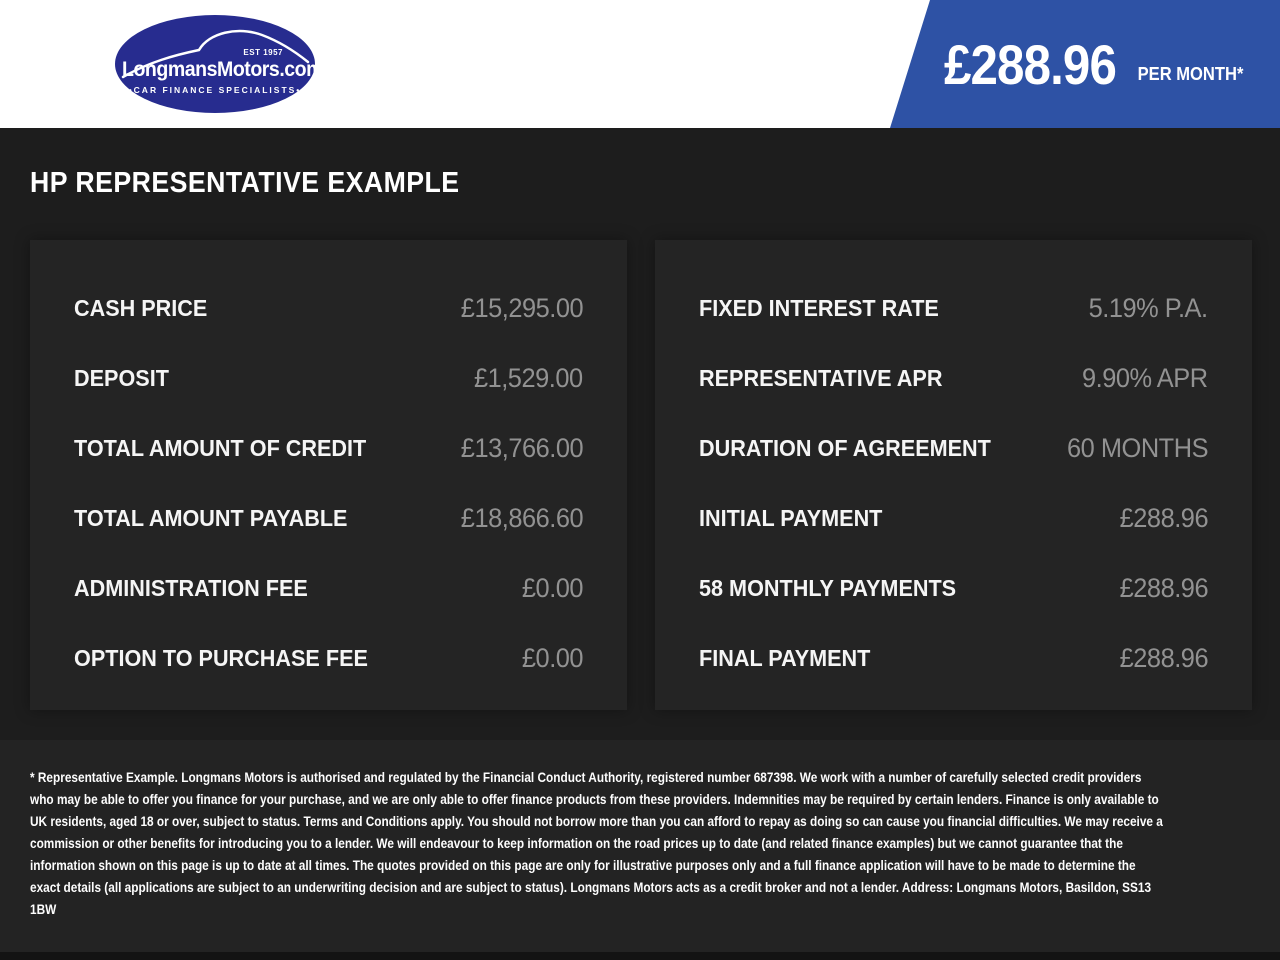 The height and width of the screenshot is (960, 1280). I want to click on row-value: £18,866.60, so click(522, 517).